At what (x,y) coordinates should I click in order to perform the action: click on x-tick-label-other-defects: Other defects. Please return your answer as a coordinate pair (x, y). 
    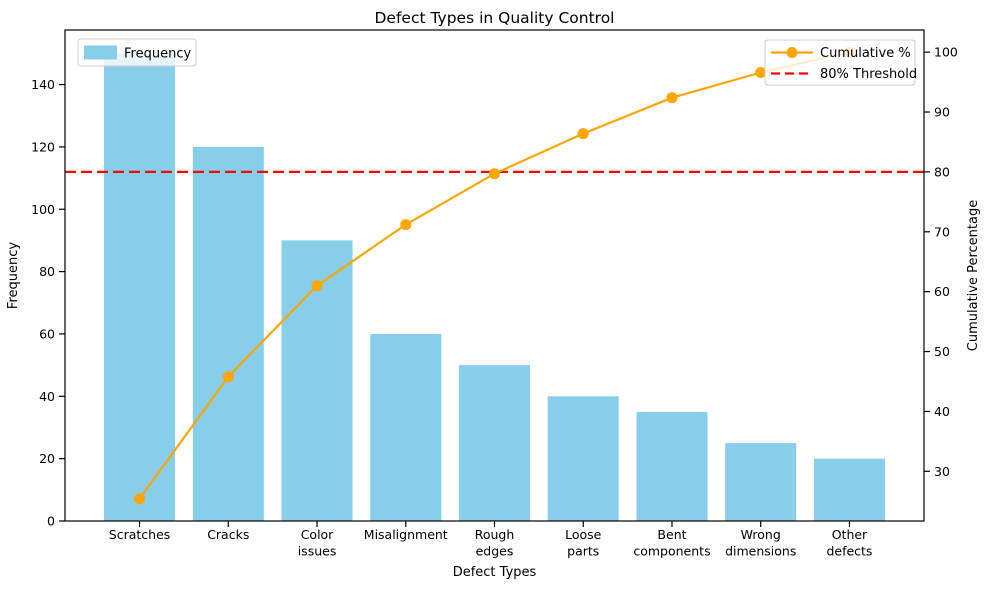
    Looking at the image, I should click on (849, 543).